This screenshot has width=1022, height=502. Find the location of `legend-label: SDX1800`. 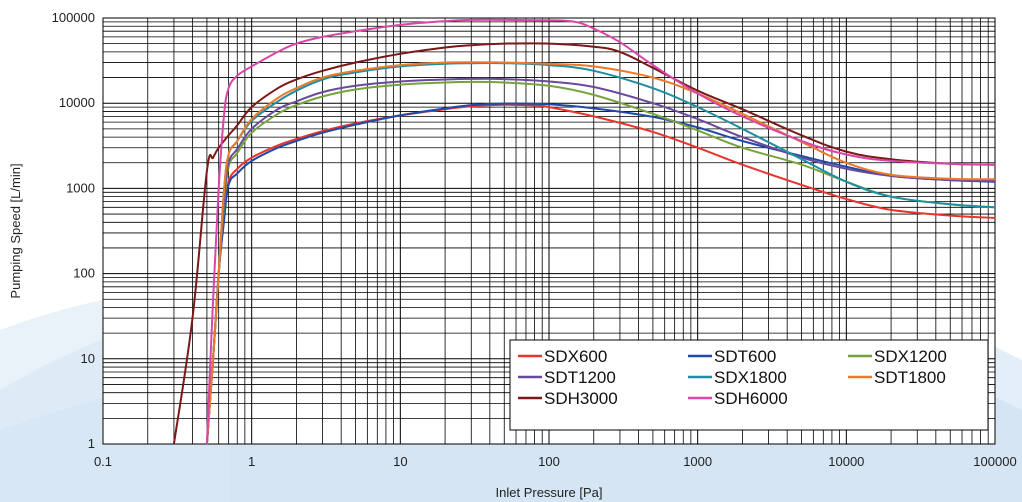

legend-label: SDX1800 is located at coordinates (750, 377).